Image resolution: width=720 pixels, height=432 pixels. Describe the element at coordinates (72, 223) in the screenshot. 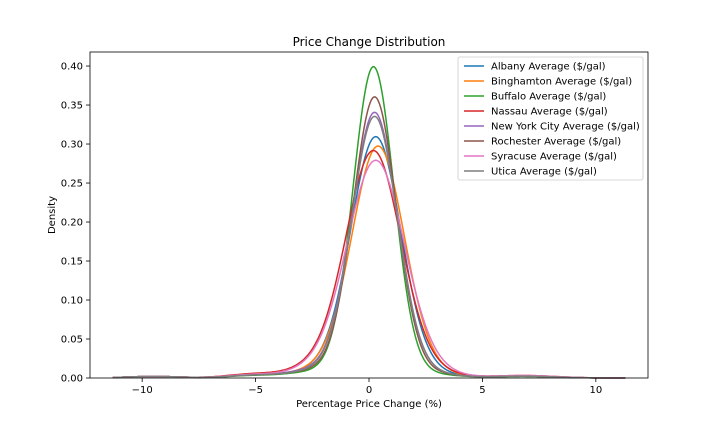

I see `y-tick-label: 0.20` at that location.